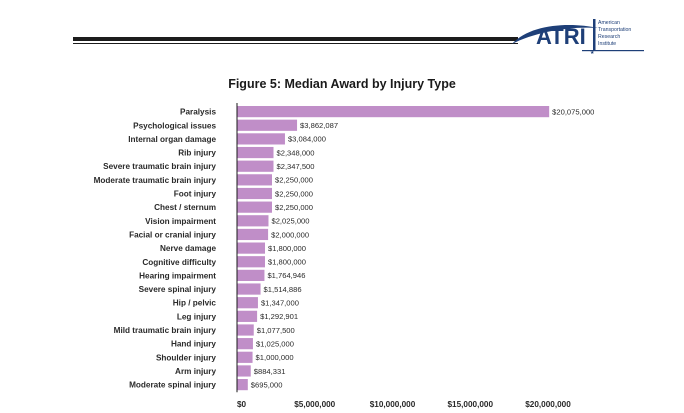 This screenshot has height=413, width=684. Describe the element at coordinates (172, 234) in the screenshot. I see `category-label: Facial or cranial injury` at that location.